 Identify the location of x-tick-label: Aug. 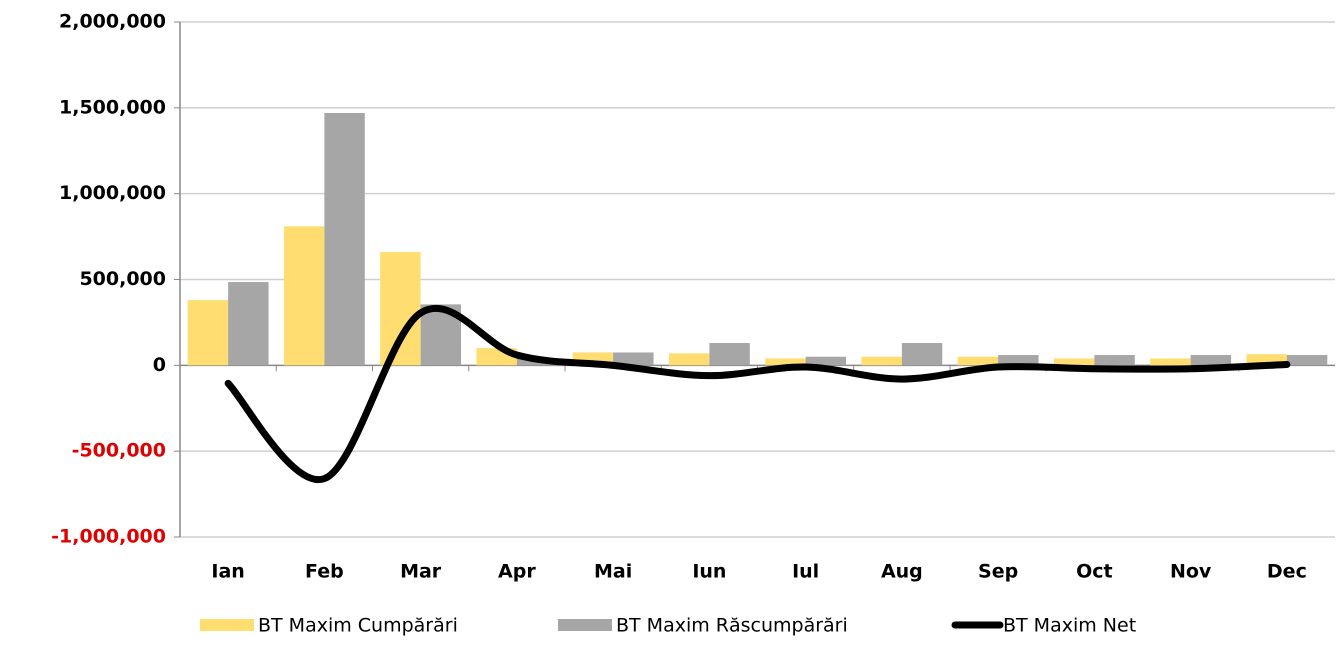
(902, 572).